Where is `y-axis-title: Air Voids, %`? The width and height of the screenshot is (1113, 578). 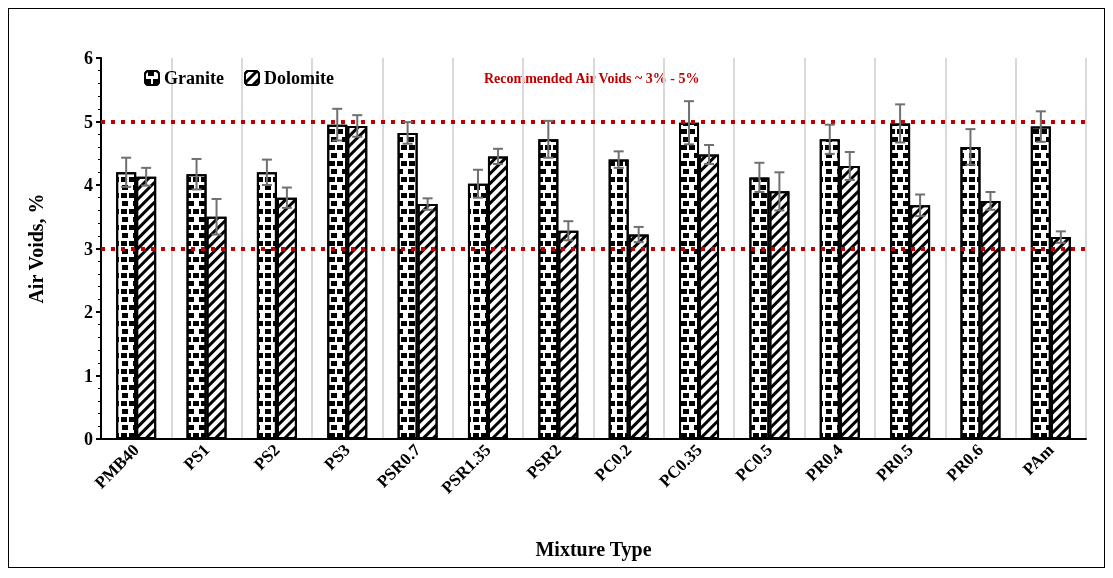 y-axis-title: Air Voids, % is located at coordinates (36, 248).